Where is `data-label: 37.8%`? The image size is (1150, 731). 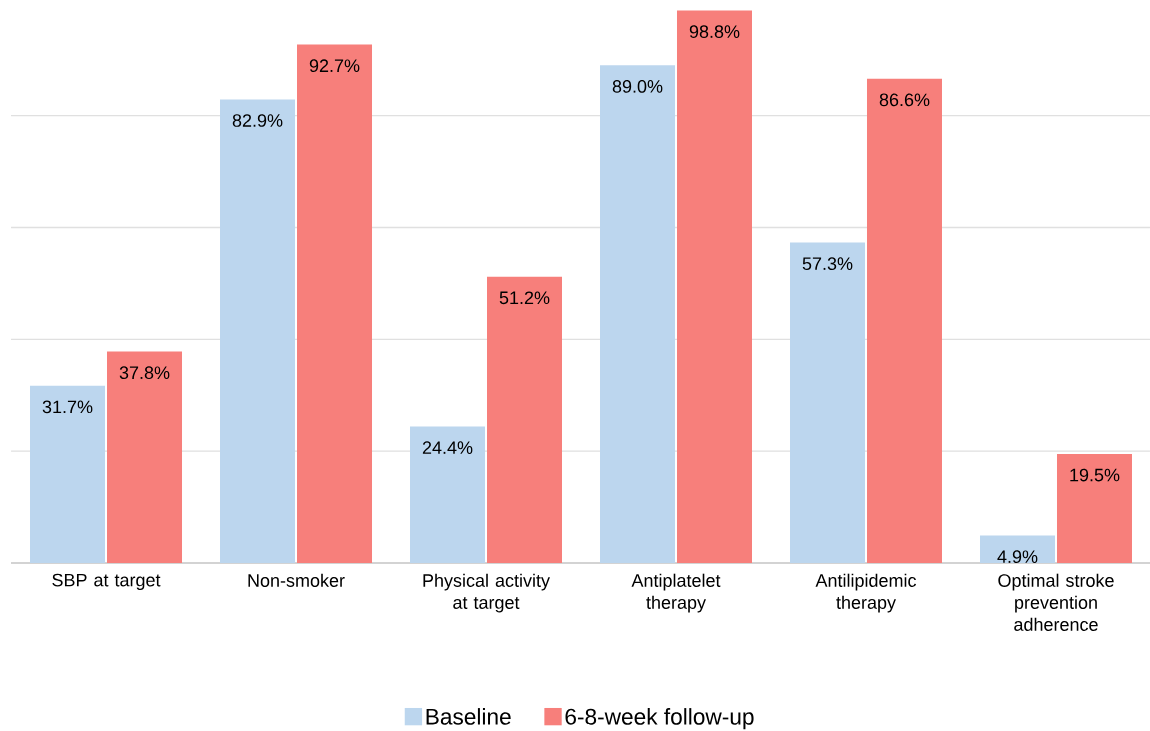
data-label: 37.8% is located at coordinates (144, 373).